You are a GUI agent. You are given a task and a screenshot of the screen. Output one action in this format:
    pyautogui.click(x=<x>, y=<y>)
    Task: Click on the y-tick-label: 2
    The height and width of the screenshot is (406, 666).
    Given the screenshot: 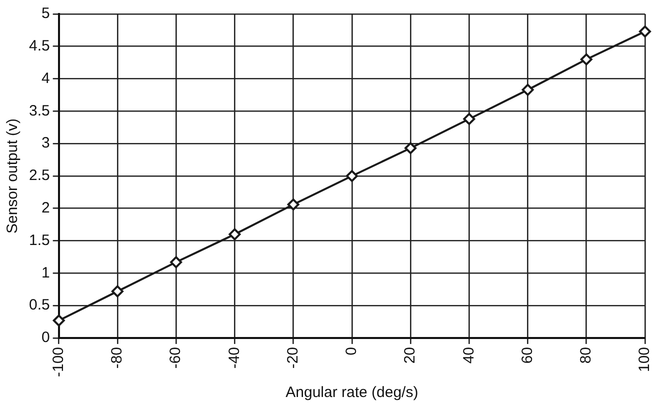 What is the action you would take?
    pyautogui.click(x=46, y=208)
    